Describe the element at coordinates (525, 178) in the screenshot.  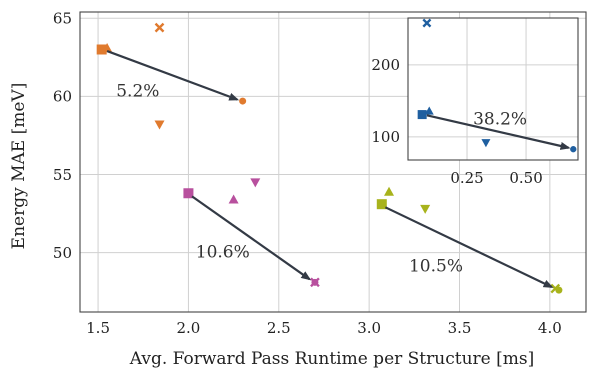
I see `inset-x-tick-label: 0.50` at that location.